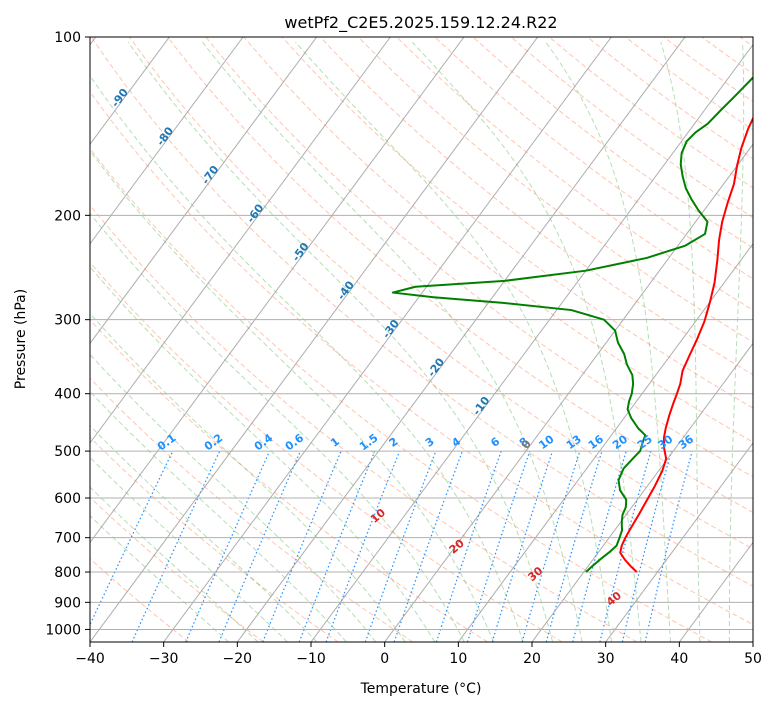 This screenshot has height=708, width=775. Describe the element at coordinates (384, 659) in the screenshot. I see `x-tick-label: 0` at that location.